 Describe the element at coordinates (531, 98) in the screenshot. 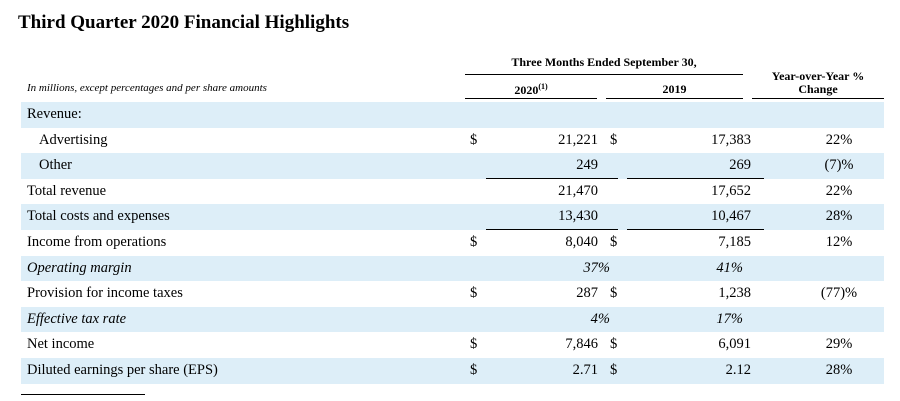

I see `header-rule-2020` at that location.